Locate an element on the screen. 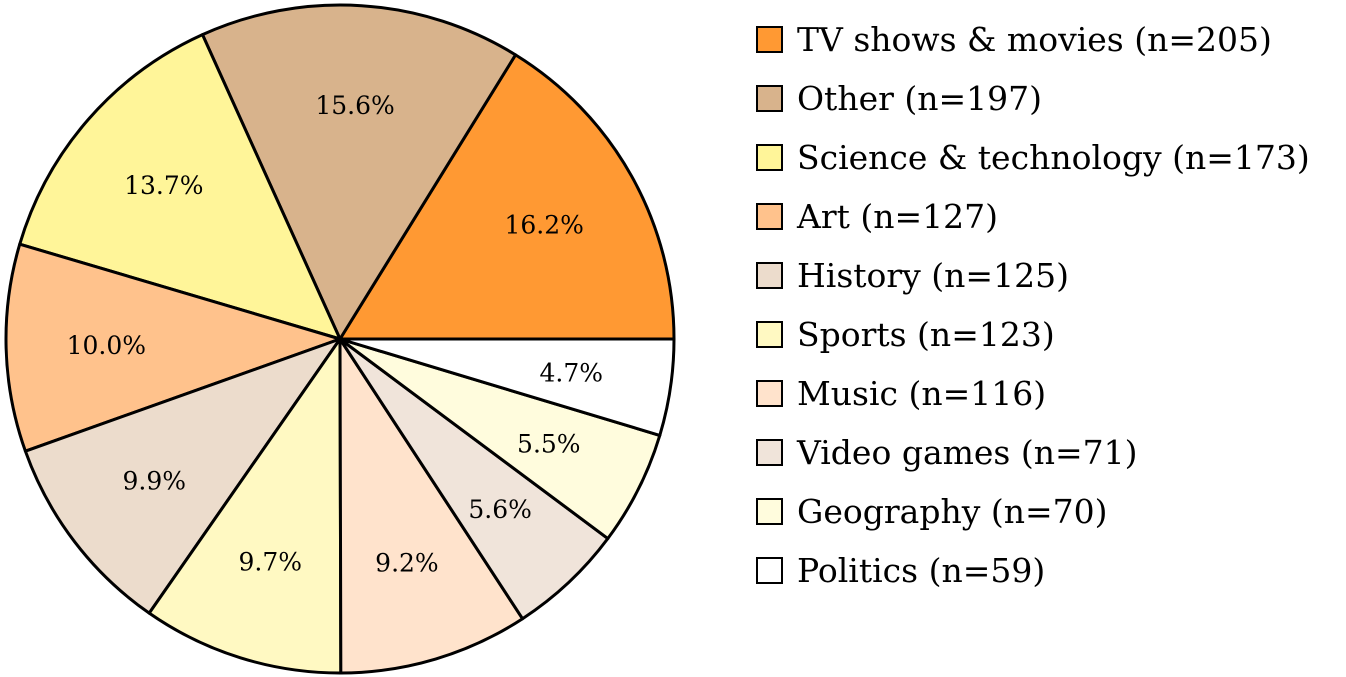 The width and height of the screenshot is (1346, 677). legend-label: Science & technology (n=173) is located at coordinates (1053, 157).